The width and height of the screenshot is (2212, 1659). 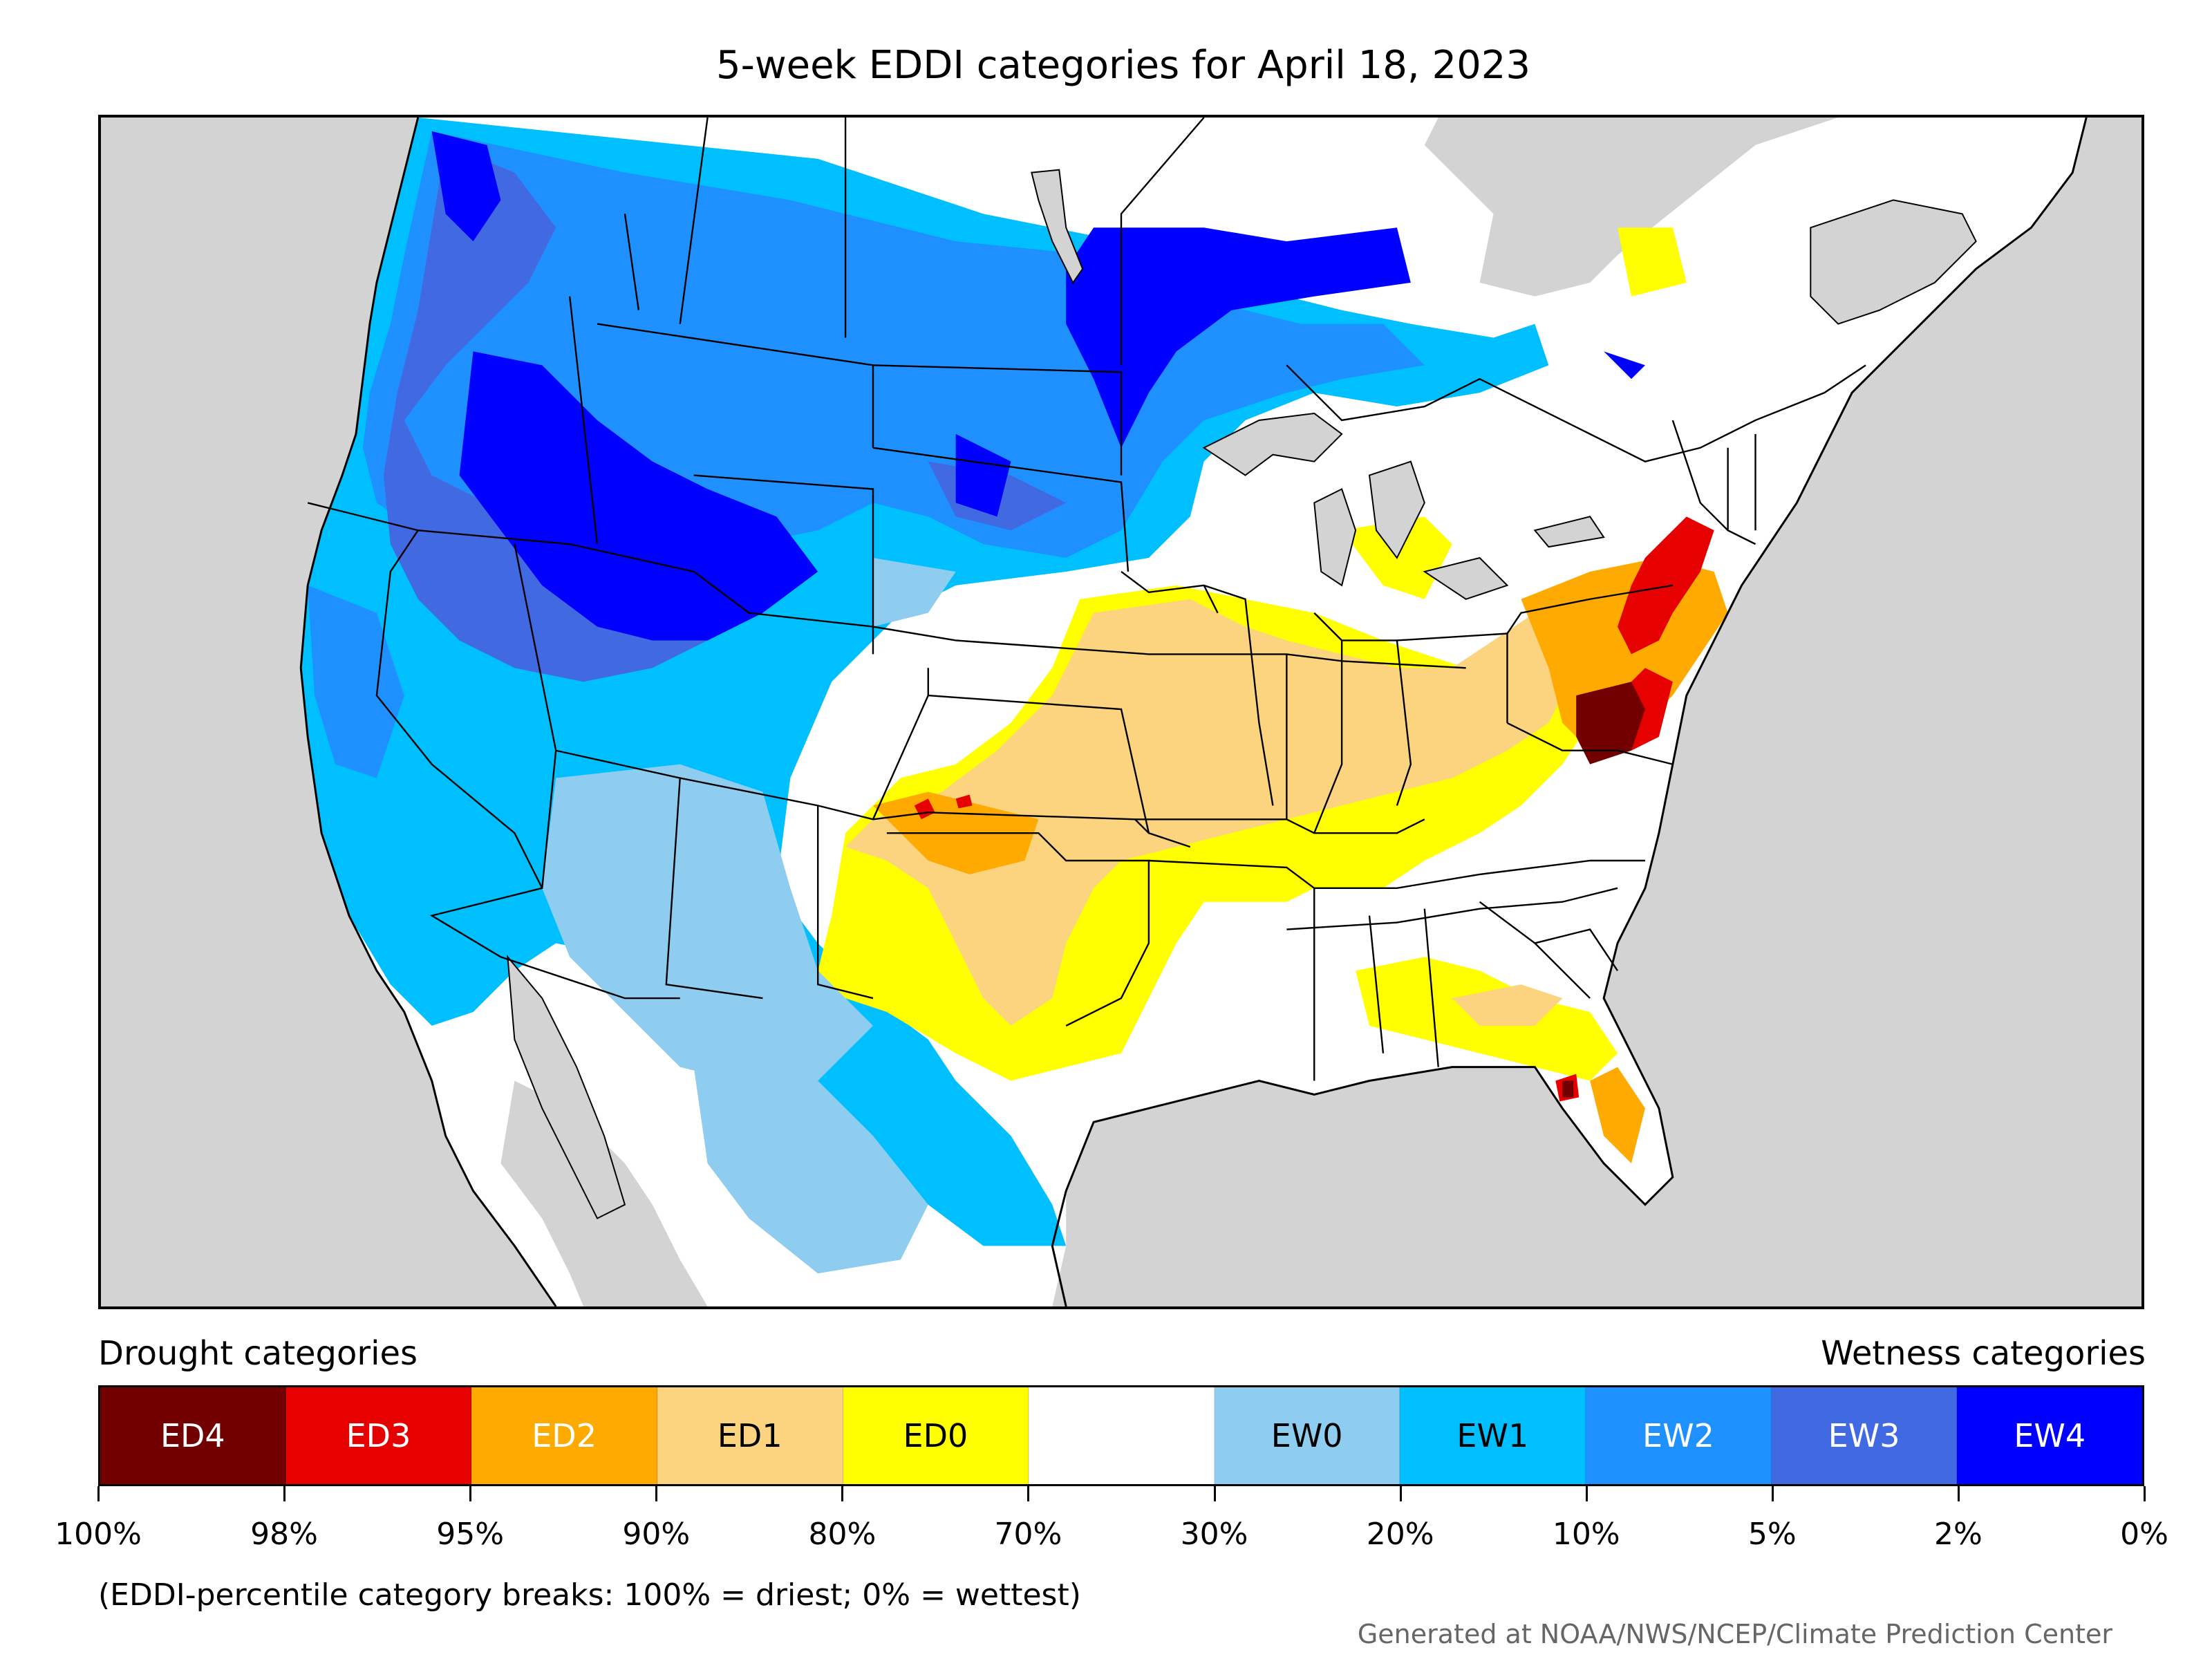 What do you see at coordinates (1893, 262) in the screenshot?
I see `gulf-of-st-lawrence` at bounding box center [1893, 262].